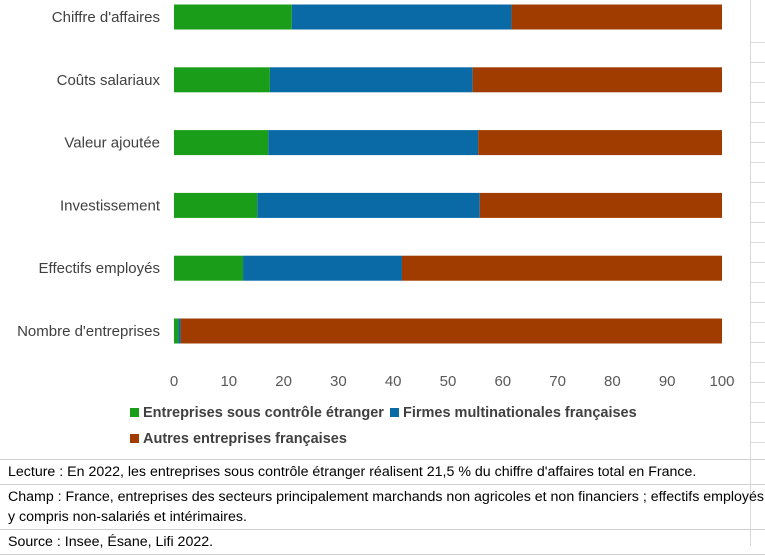 This screenshot has width=765, height=555. What do you see at coordinates (557, 381) in the screenshot?
I see `x-tick-label: 70` at bounding box center [557, 381].